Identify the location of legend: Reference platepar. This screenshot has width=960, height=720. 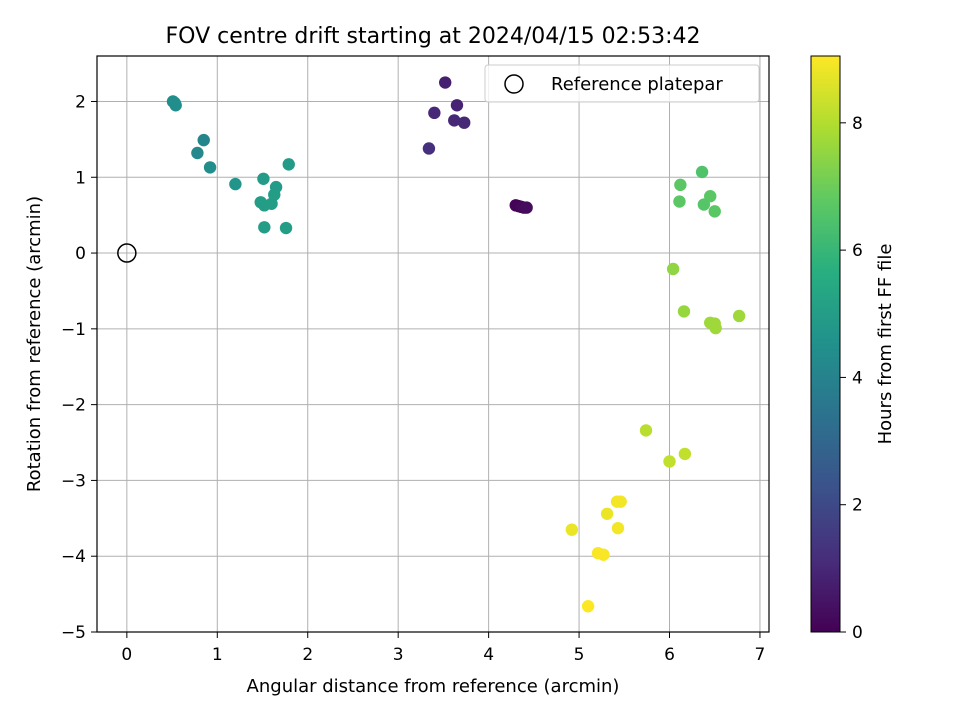
(622, 83).